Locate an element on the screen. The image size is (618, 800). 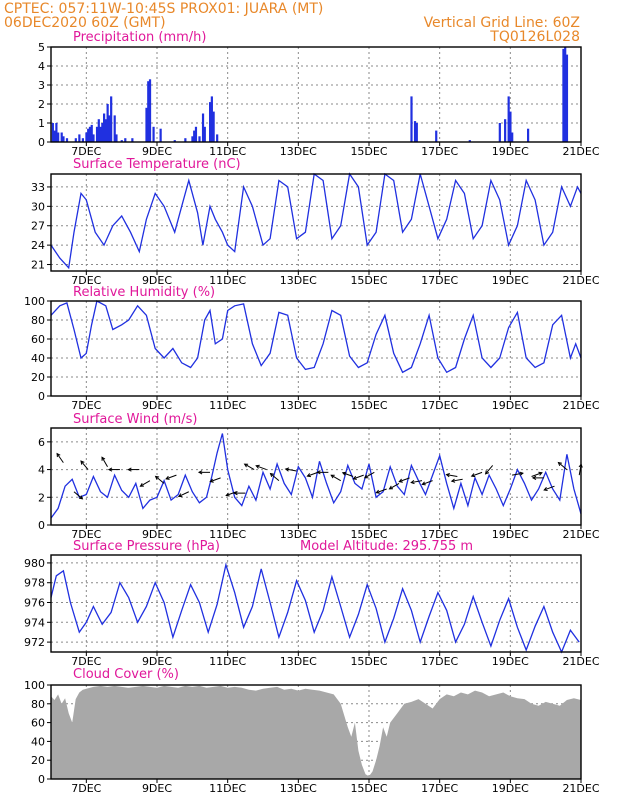
cloud-frame is located at coordinates (316, 732).